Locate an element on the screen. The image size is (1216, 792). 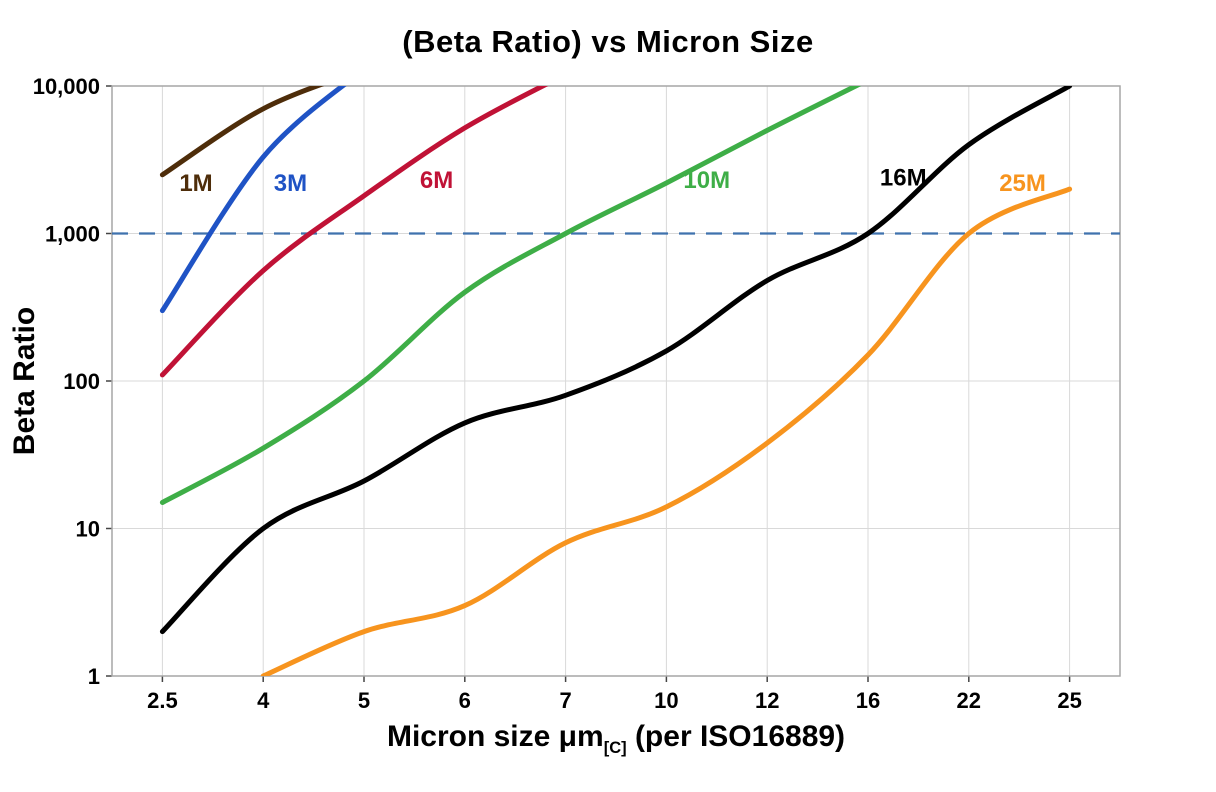
x-tick-label-25: 25 is located at coordinates (1069, 700).